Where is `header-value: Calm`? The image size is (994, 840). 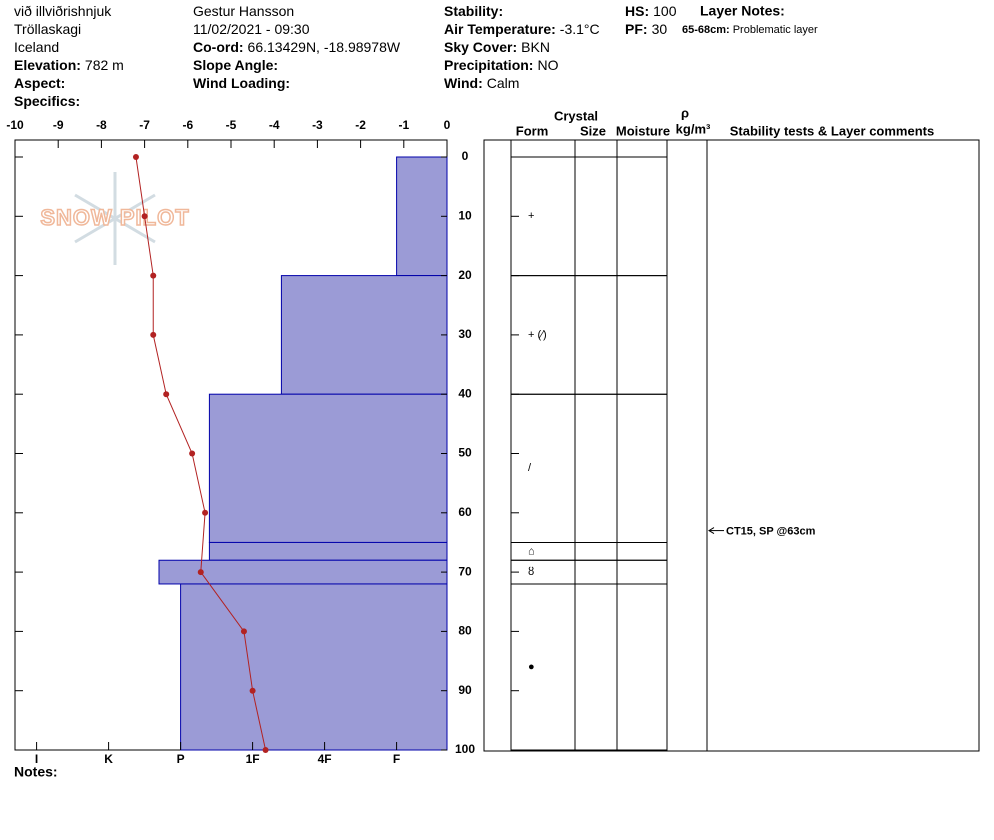 header-value: Calm is located at coordinates (503, 83).